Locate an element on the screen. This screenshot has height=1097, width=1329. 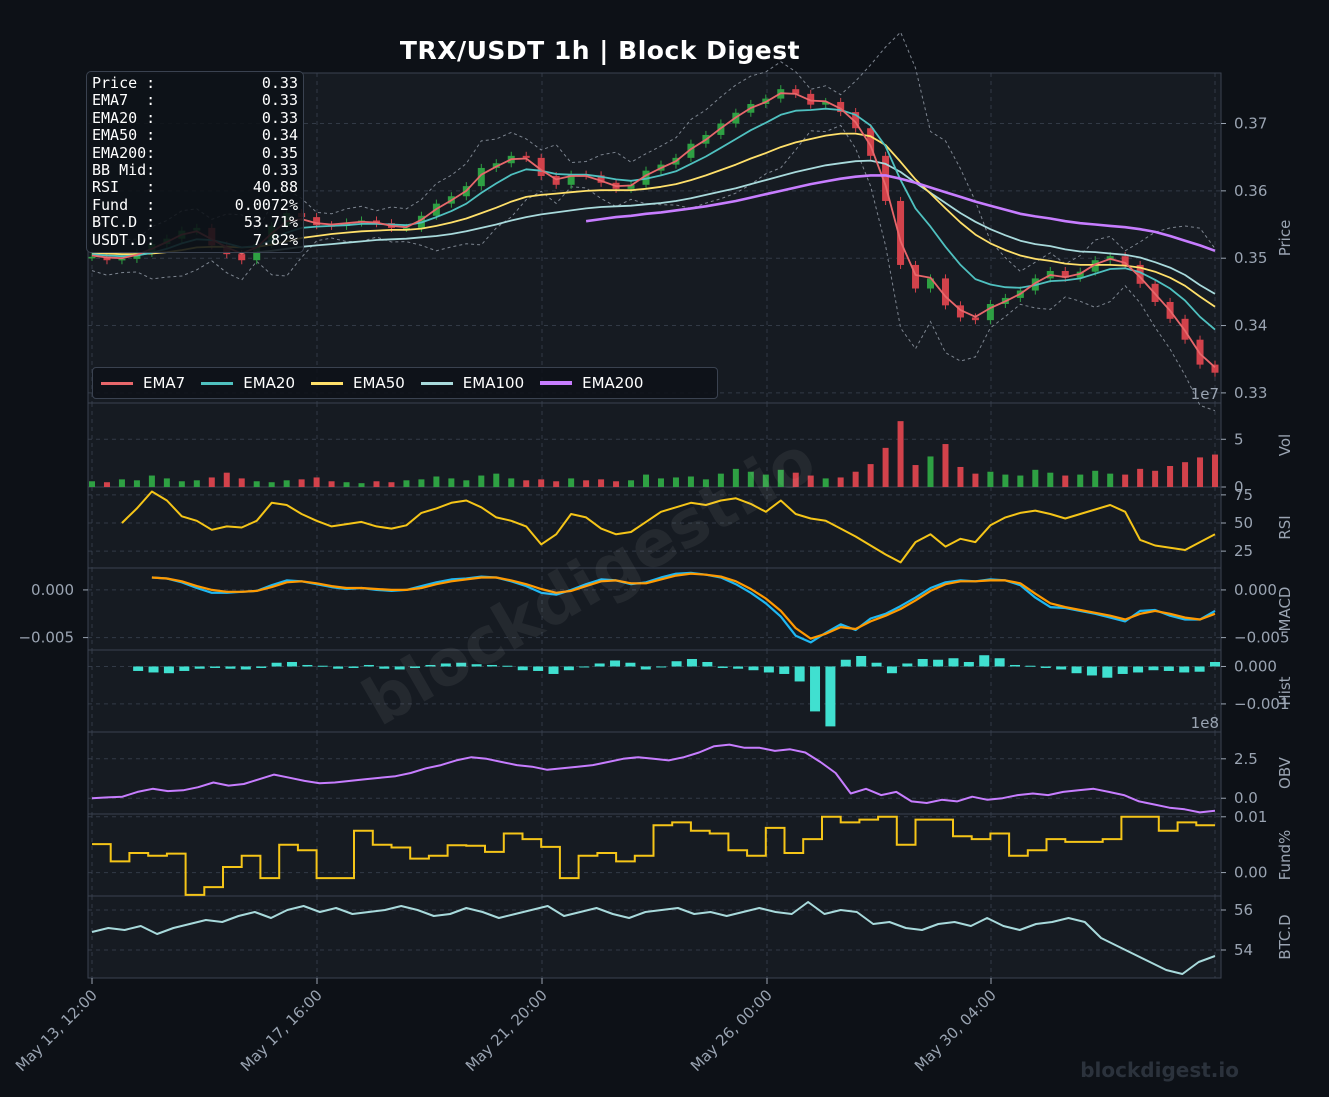
info-value: 0.0072% is located at coordinates (266, 204).